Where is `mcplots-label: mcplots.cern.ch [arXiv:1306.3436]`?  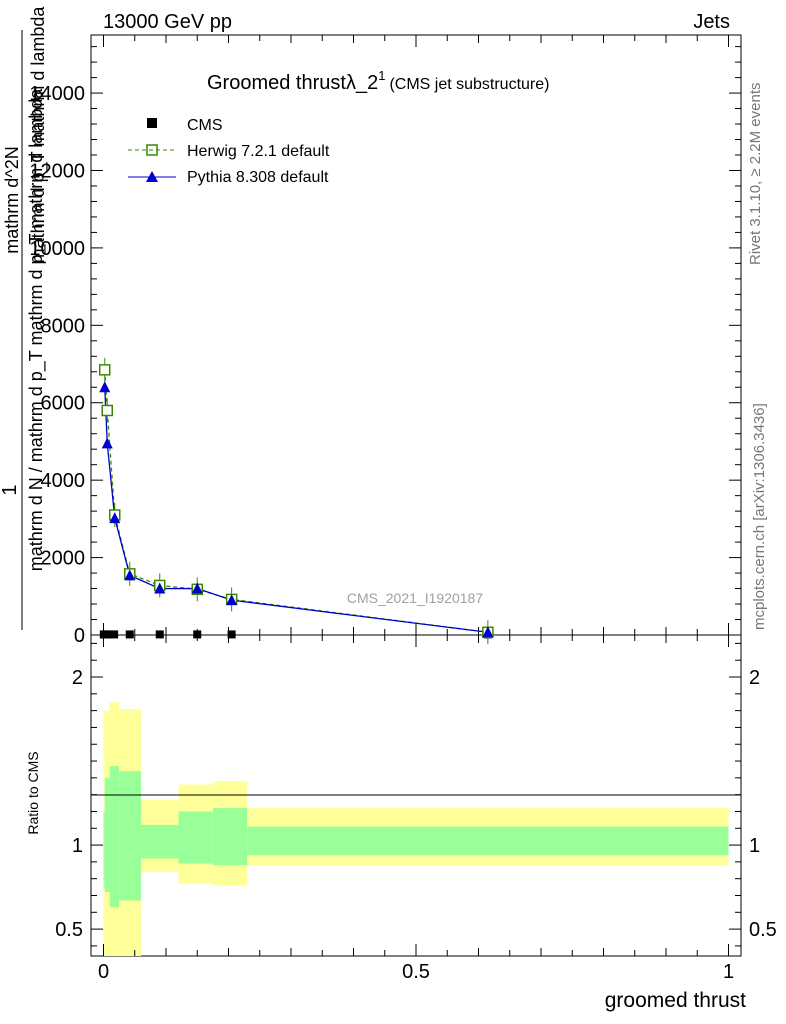 mcplots-label: mcplots.cern.ch [arXiv:1306.3436] is located at coordinates (759, 516).